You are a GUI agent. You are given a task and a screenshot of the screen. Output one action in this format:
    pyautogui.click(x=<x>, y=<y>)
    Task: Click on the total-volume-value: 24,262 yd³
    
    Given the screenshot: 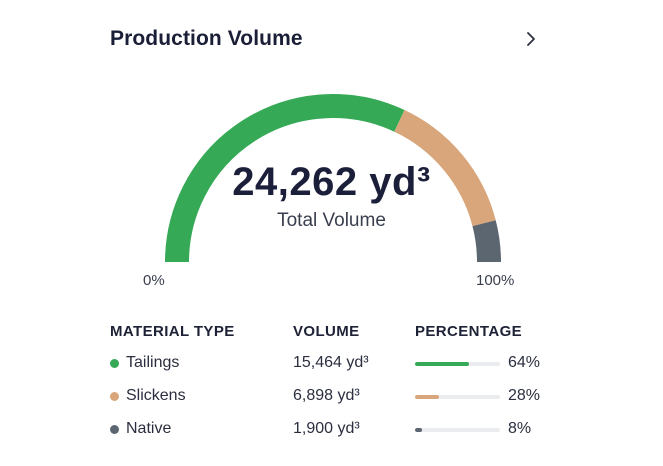 What is the action you would take?
    pyautogui.click(x=331, y=182)
    